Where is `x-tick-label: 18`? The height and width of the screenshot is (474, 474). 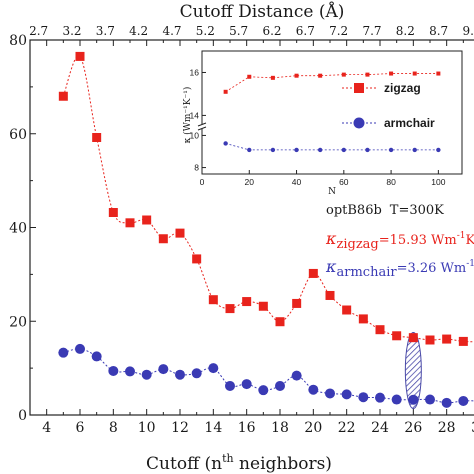 x-tick-label: 18 is located at coordinates (280, 428).